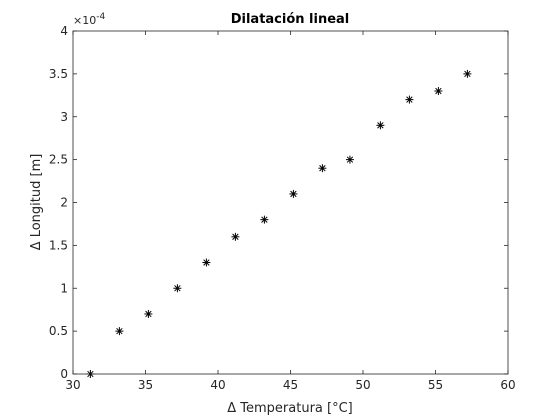 This screenshot has height=420, width=560. I want to click on x-axis-label: Δ Temperatura [°C], so click(289, 408).